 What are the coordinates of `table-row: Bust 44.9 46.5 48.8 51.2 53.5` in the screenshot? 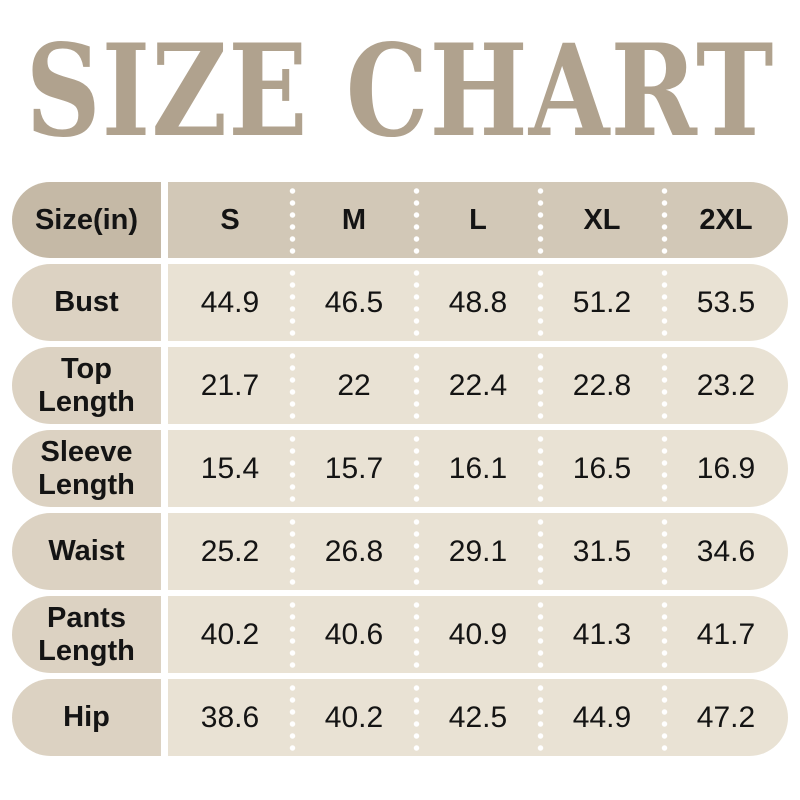 It's located at (400, 302).